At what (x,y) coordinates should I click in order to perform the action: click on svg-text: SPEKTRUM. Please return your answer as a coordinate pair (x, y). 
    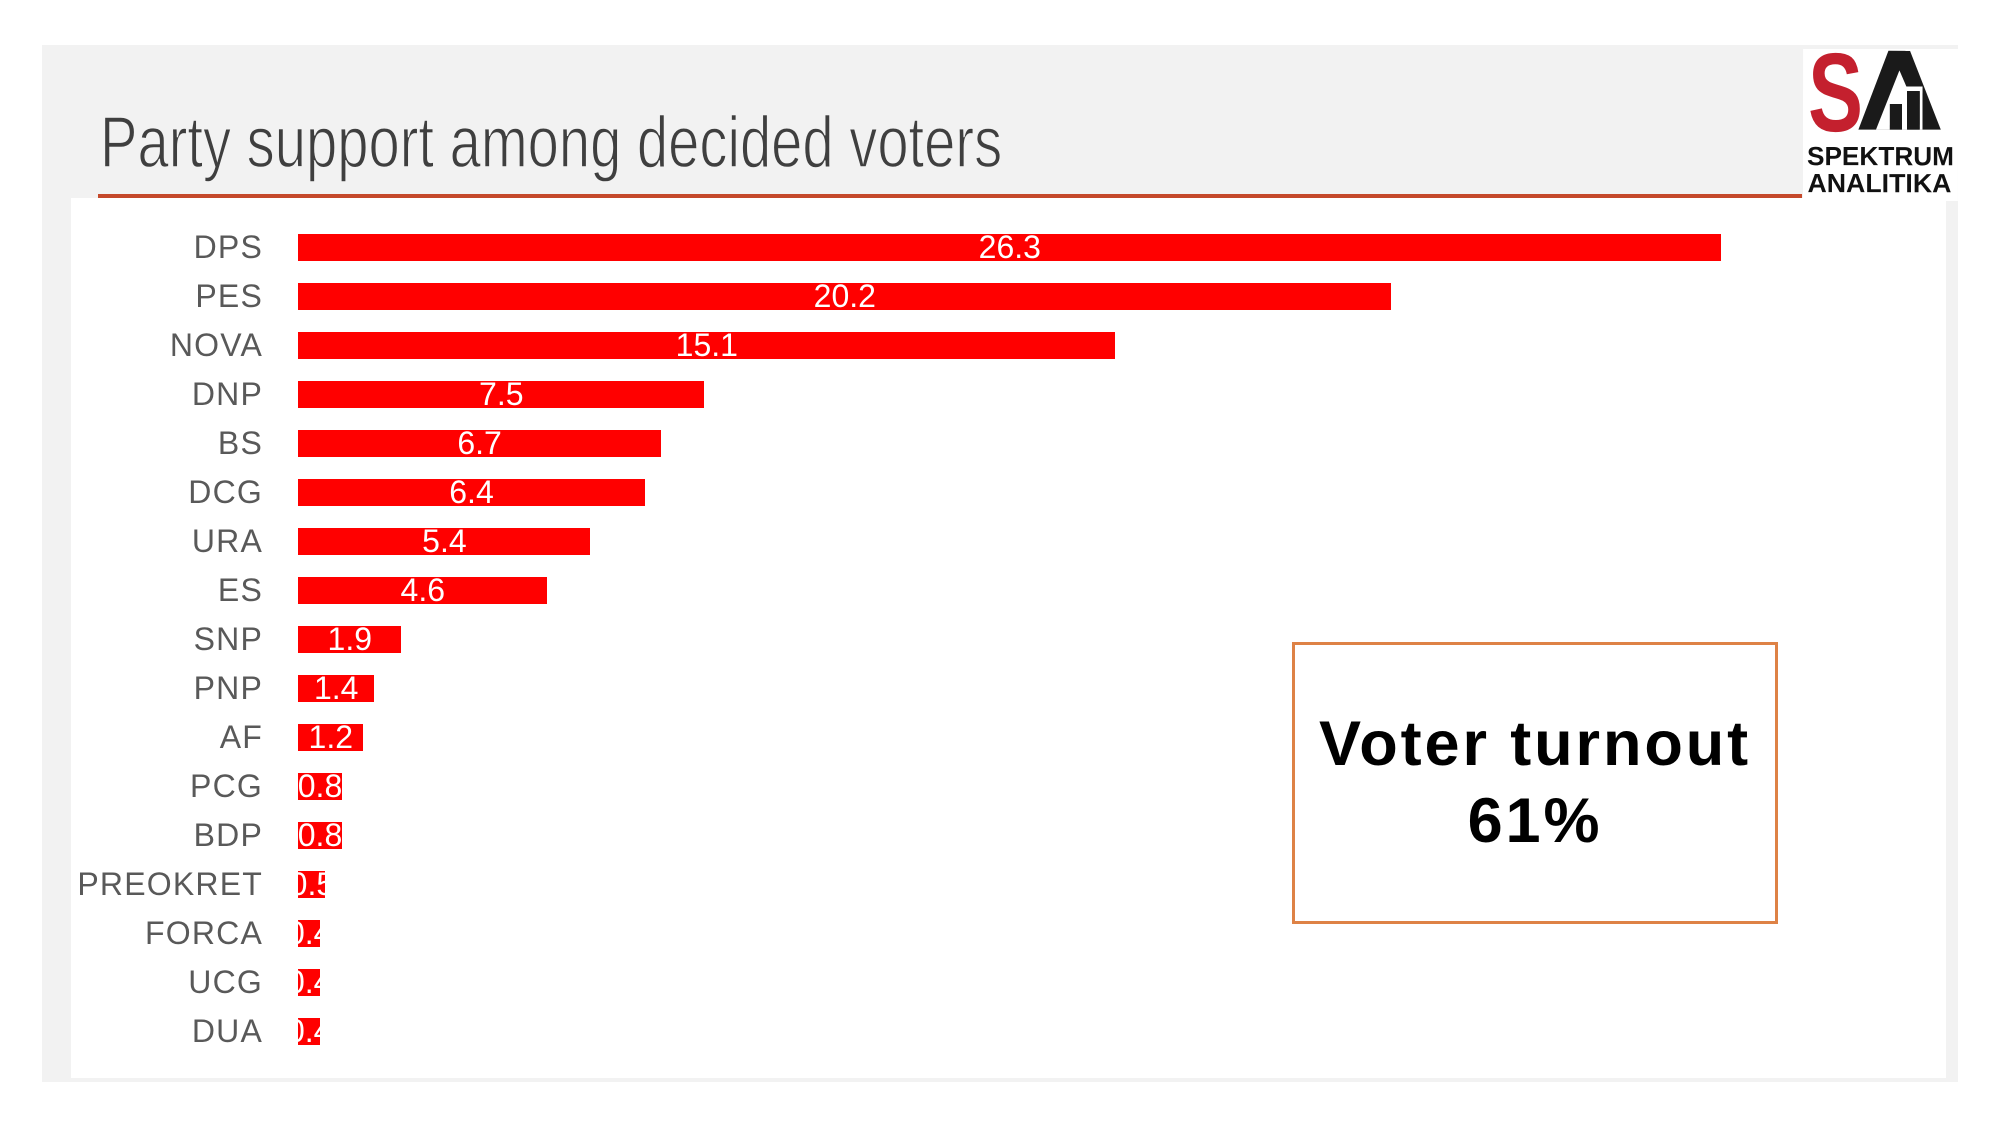
    Looking at the image, I should click on (1880, 156).